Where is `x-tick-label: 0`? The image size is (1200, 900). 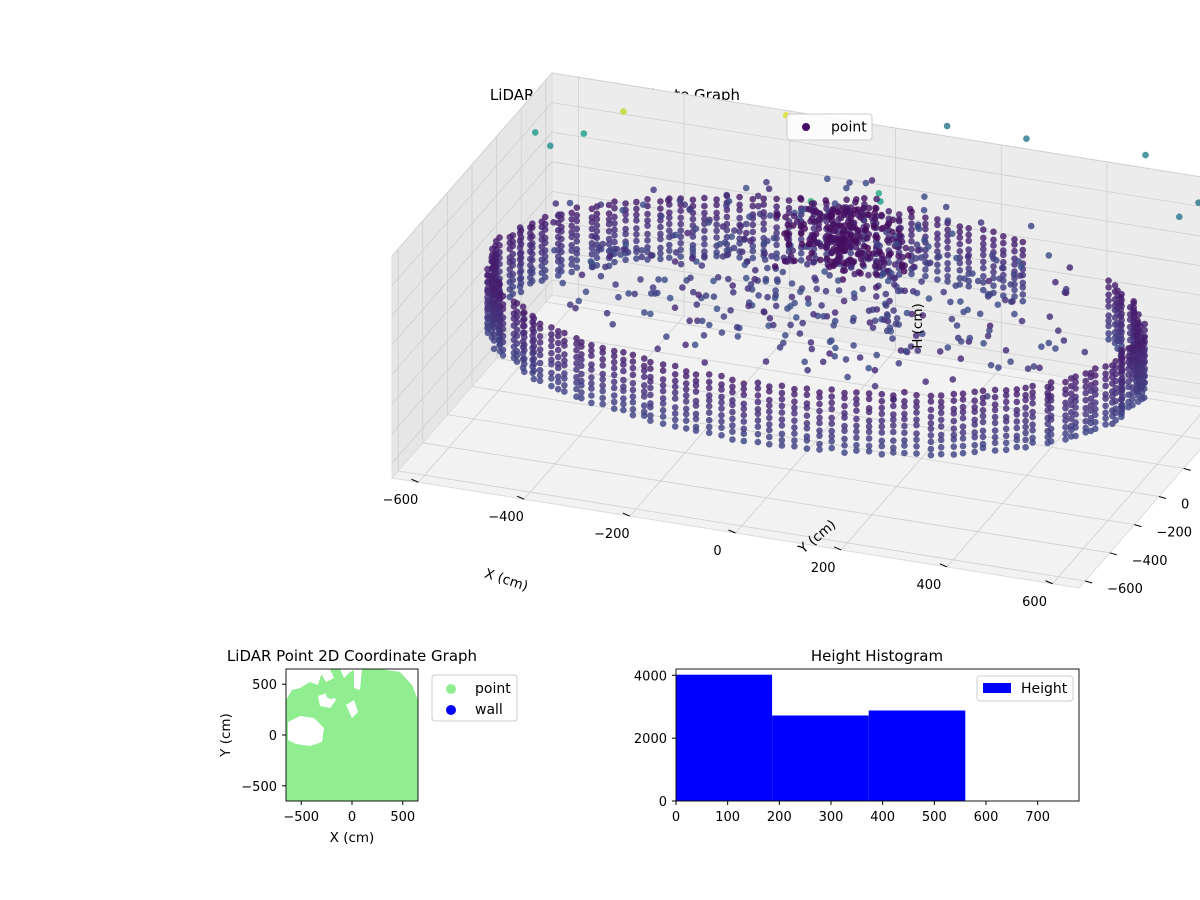 x-tick-label: 0 is located at coordinates (352, 817).